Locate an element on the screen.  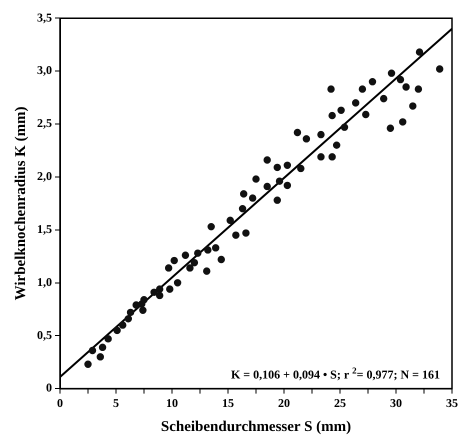
x-tick-label: 5 is located at coordinates (116, 403).